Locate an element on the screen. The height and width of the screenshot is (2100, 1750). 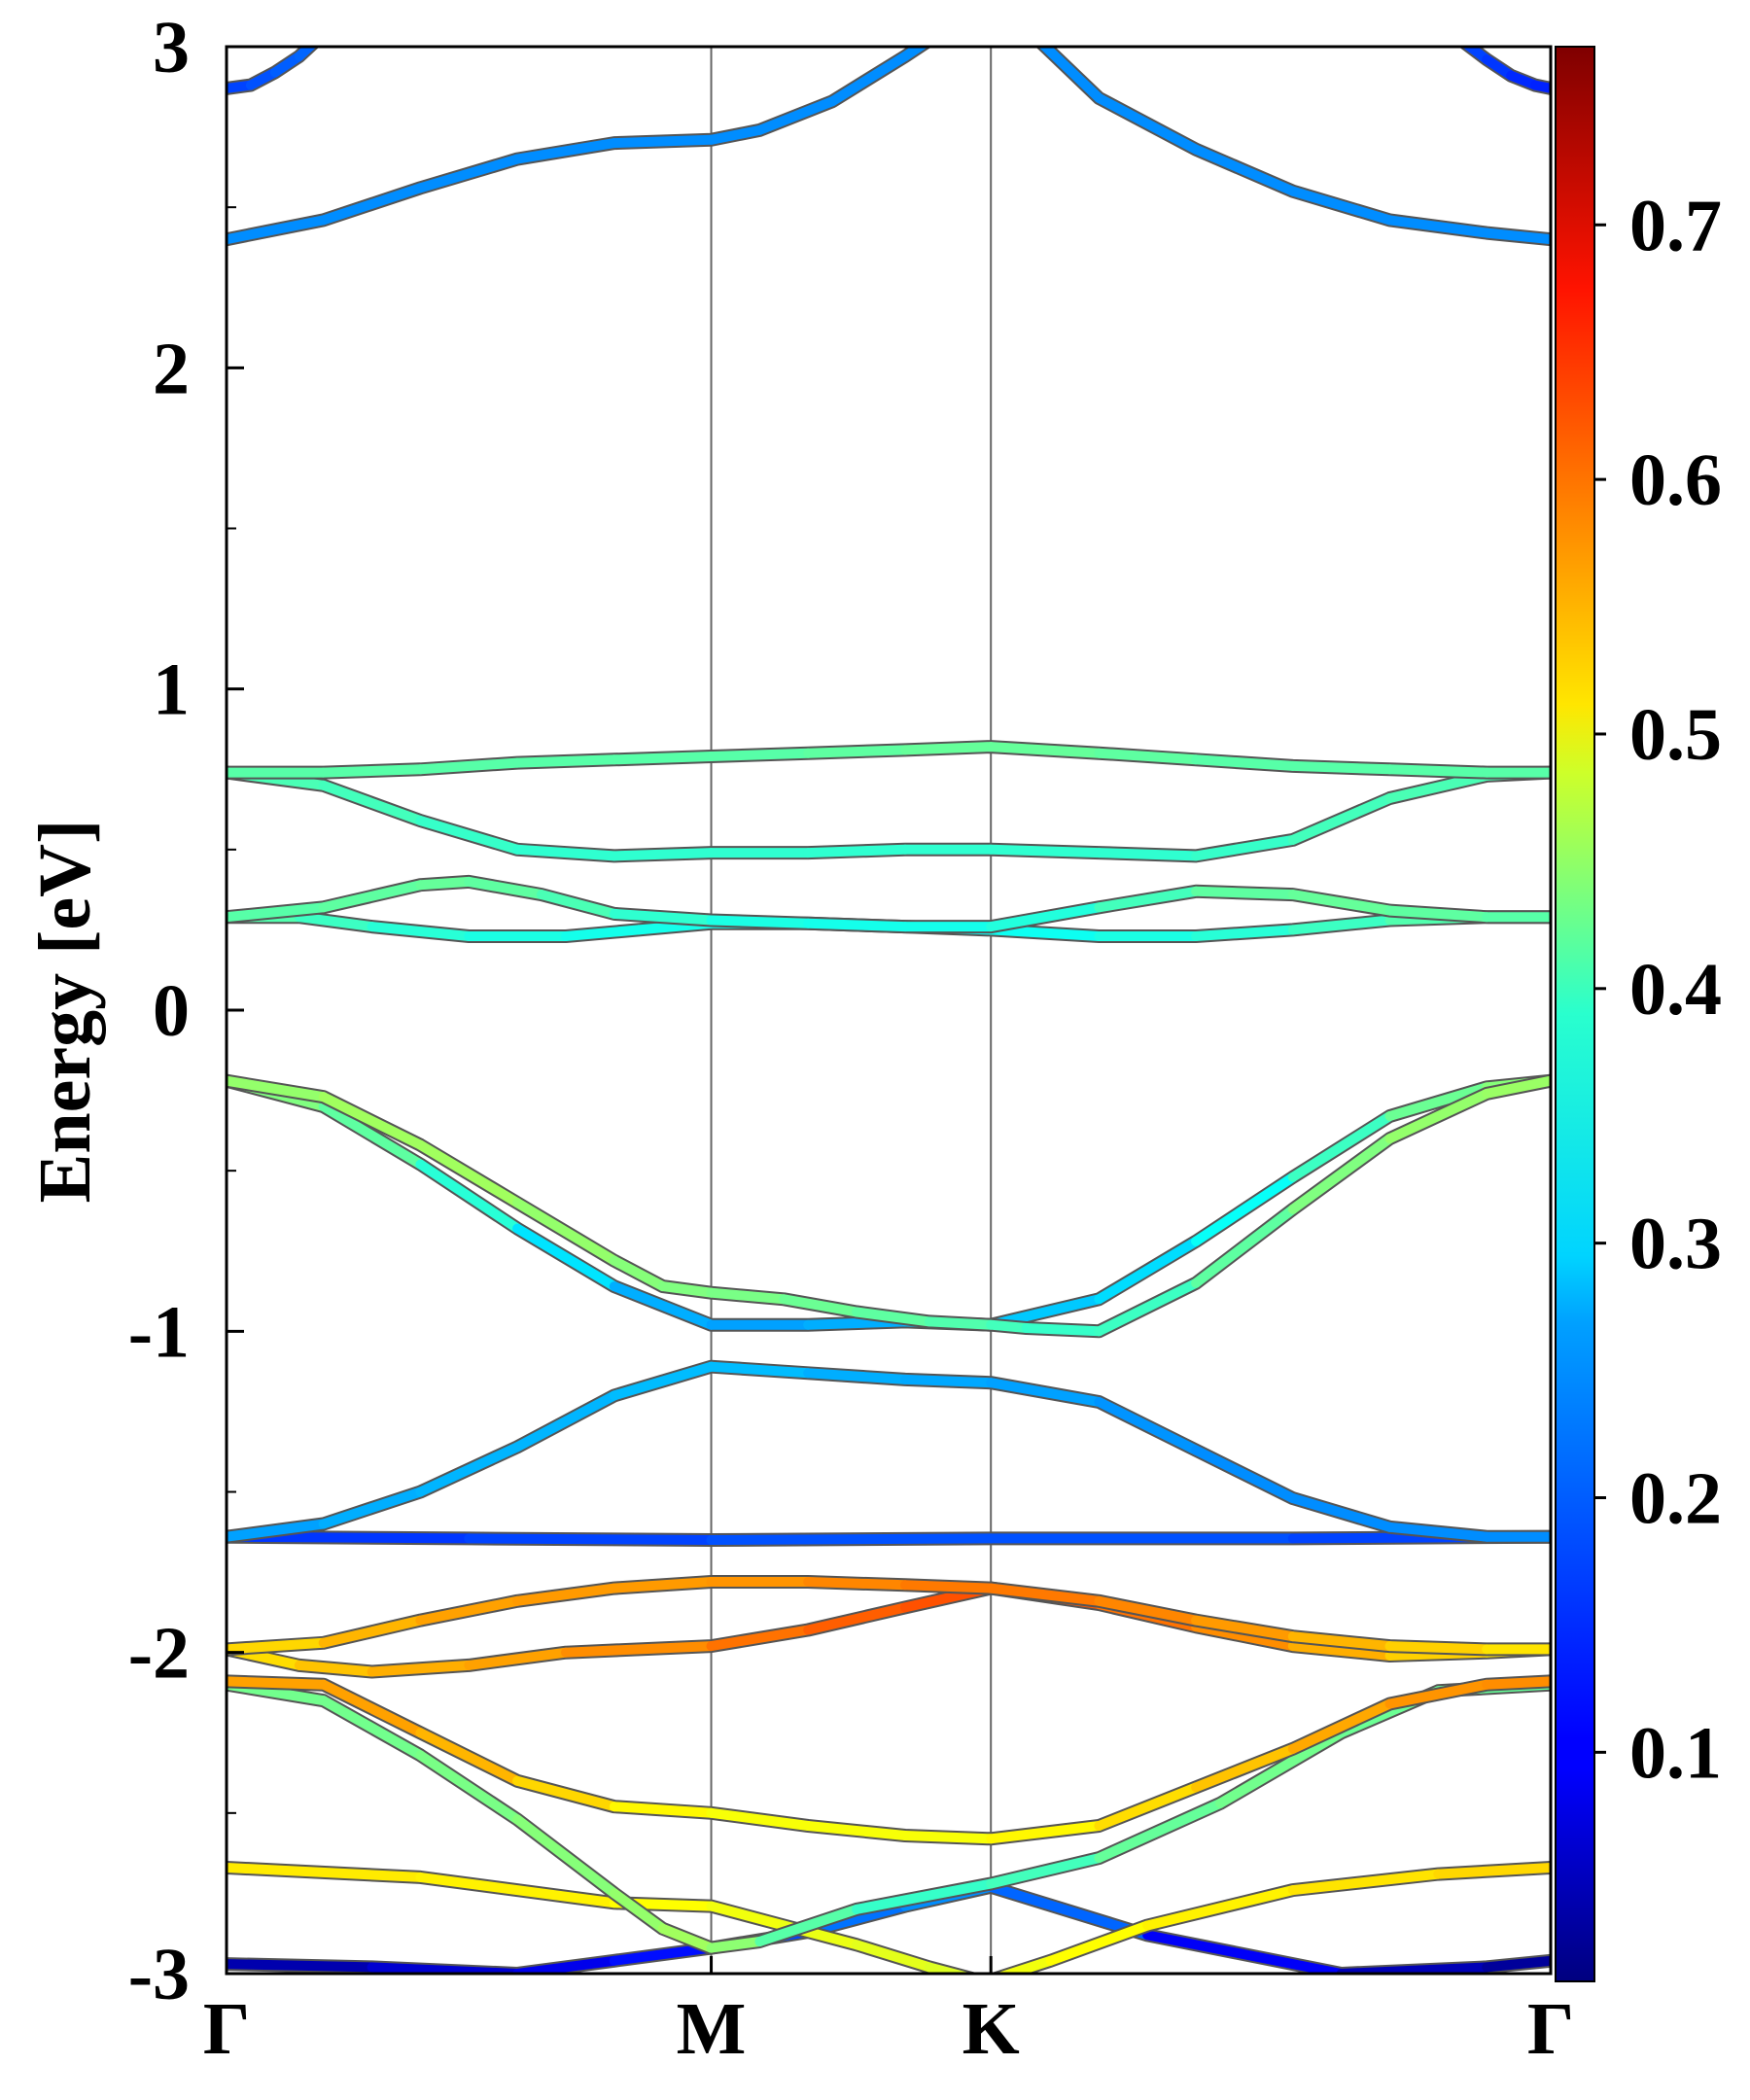
colorbar-tick-label: 0.3 is located at coordinates (1675, 1244).